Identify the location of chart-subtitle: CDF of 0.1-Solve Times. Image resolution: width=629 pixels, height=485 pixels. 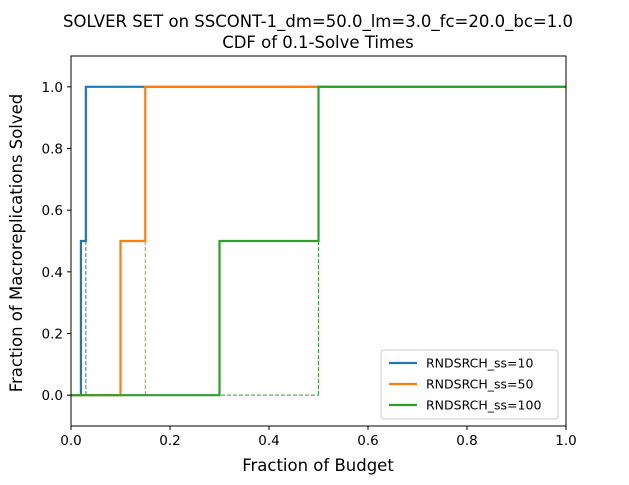
(318, 42).